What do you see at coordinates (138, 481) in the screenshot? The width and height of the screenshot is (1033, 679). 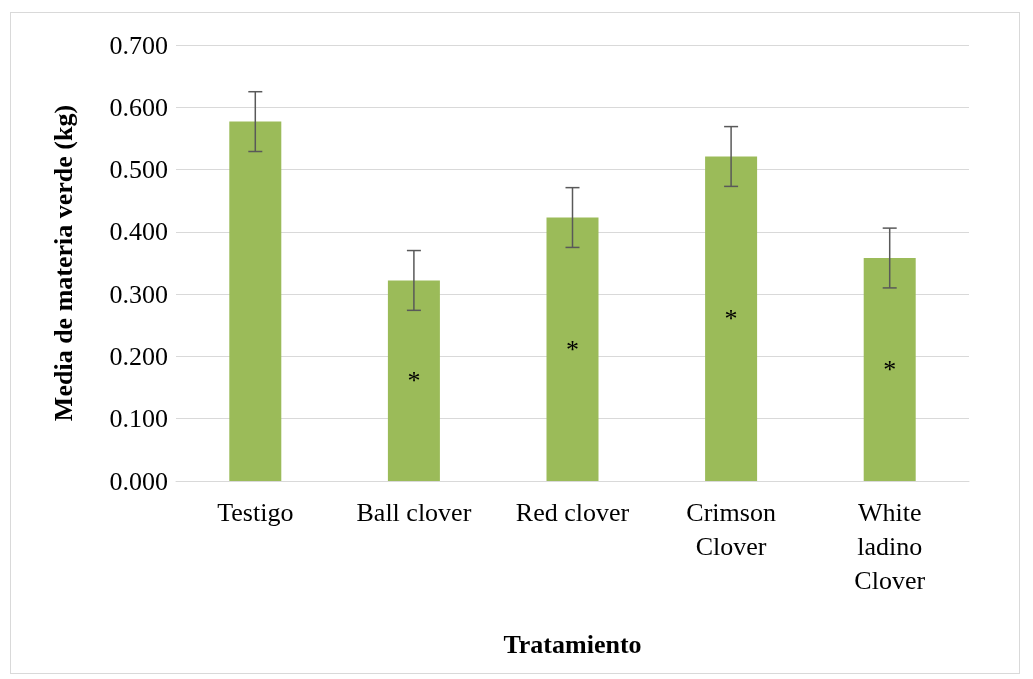 I see `y-tick-label: 0.000` at bounding box center [138, 481].